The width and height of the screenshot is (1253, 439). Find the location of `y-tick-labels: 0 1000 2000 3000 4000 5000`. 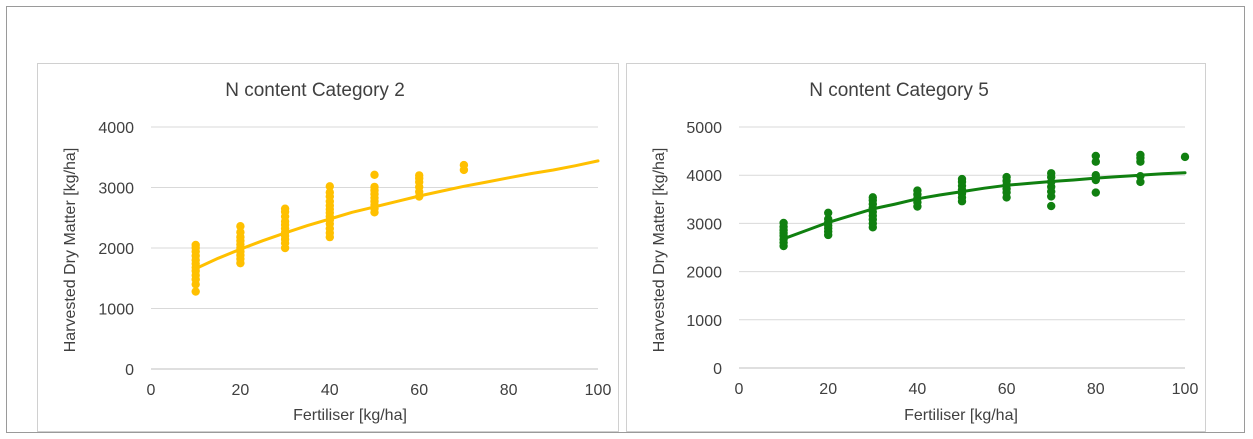

y-tick-labels: 0 1000 2000 3000 4000 5000 is located at coordinates (704, 249).